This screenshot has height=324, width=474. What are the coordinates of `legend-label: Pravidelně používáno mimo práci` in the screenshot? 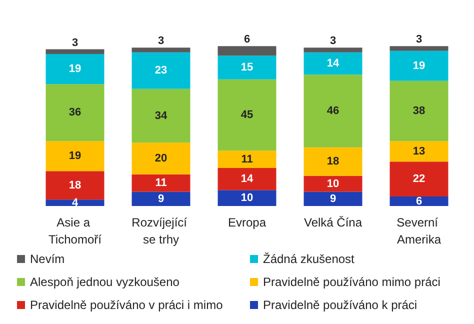 It's located at (351, 282).